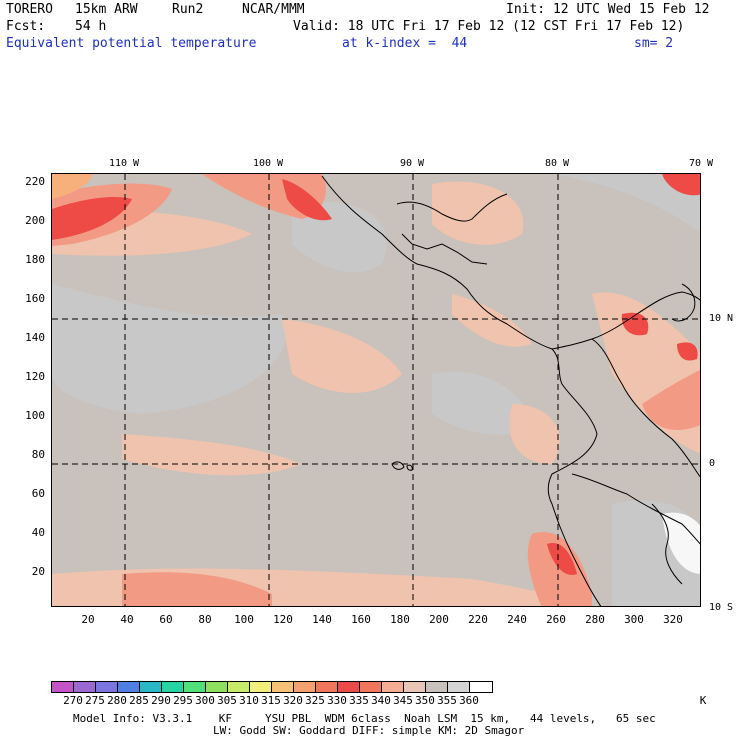  What do you see at coordinates (721, 318) in the screenshot?
I see `lat-label-10n: 10 N` at bounding box center [721, 318].